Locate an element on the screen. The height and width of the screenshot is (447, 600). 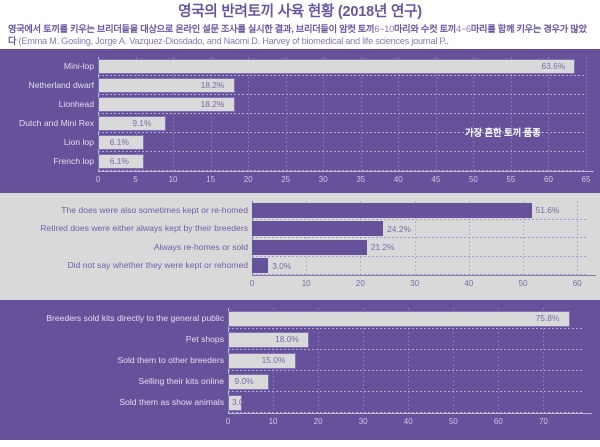
chart-1-xtick-label: 55 is located at coordinates (511, 180).